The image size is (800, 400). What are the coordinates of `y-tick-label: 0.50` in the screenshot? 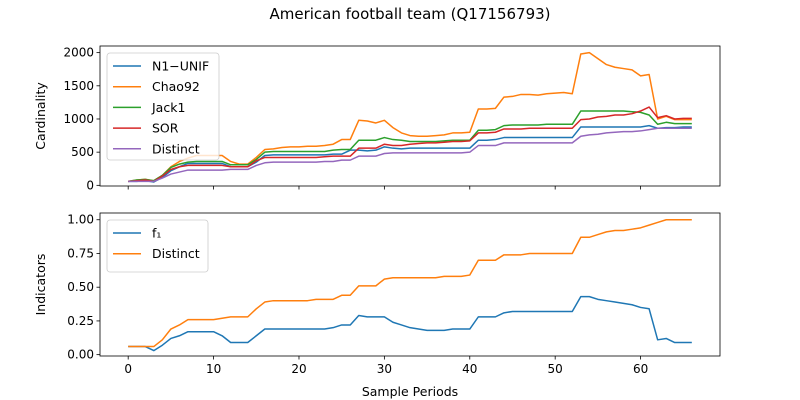 It's located at (80, 287).